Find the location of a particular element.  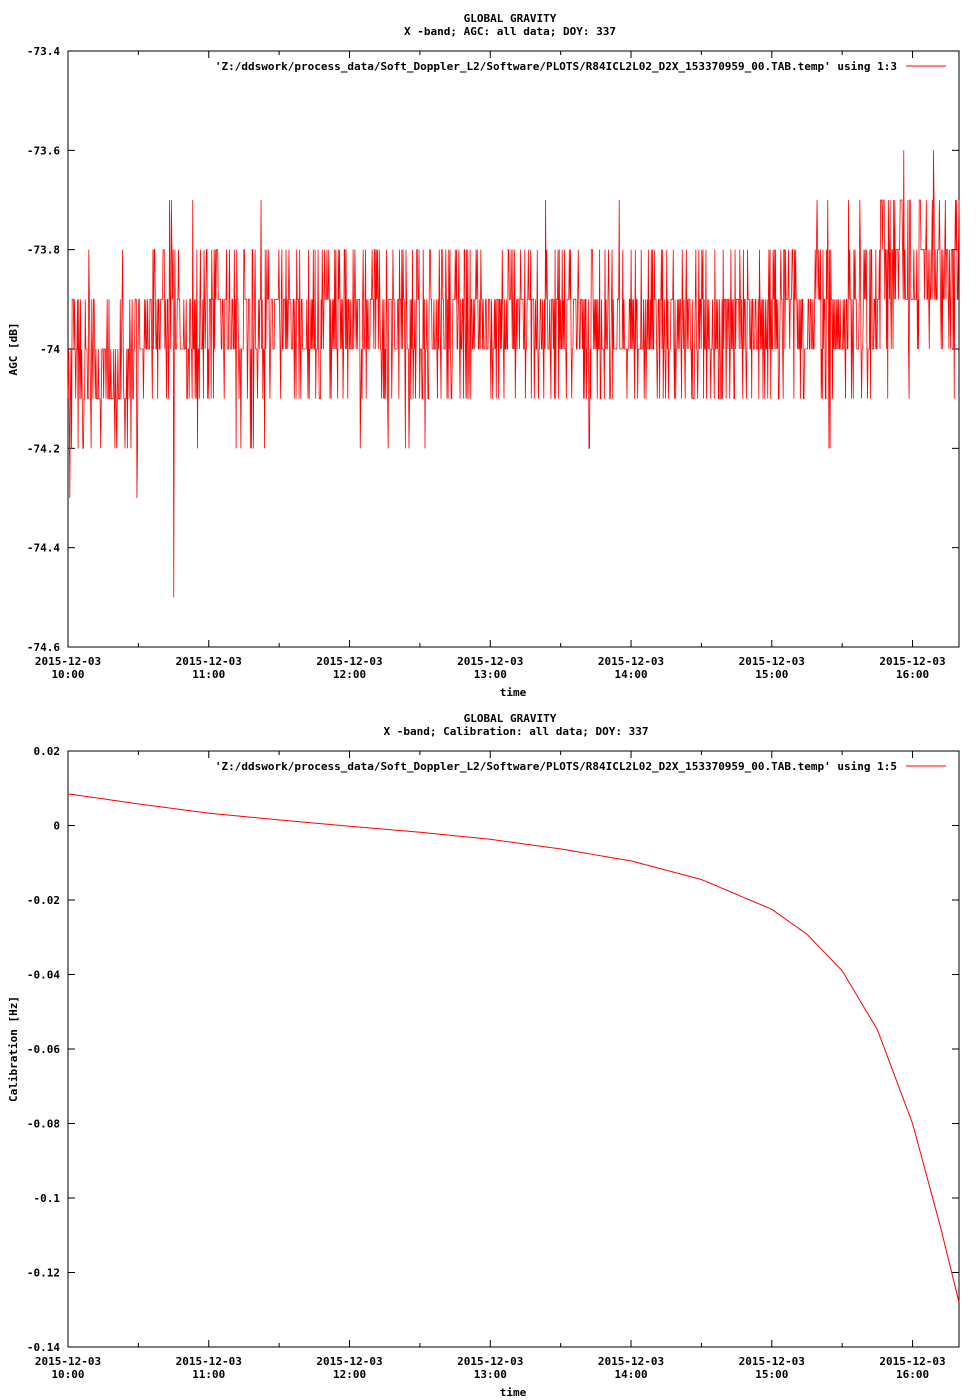

y-tick-label: -0.02 is located at coordinates (43, 900).